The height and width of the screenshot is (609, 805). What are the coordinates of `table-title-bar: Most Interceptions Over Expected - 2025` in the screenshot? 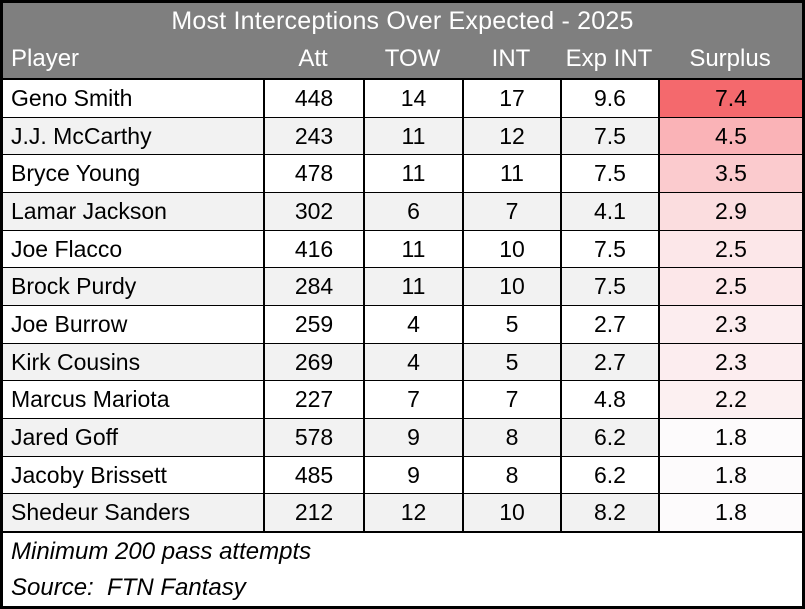 It's located at (402, 21).